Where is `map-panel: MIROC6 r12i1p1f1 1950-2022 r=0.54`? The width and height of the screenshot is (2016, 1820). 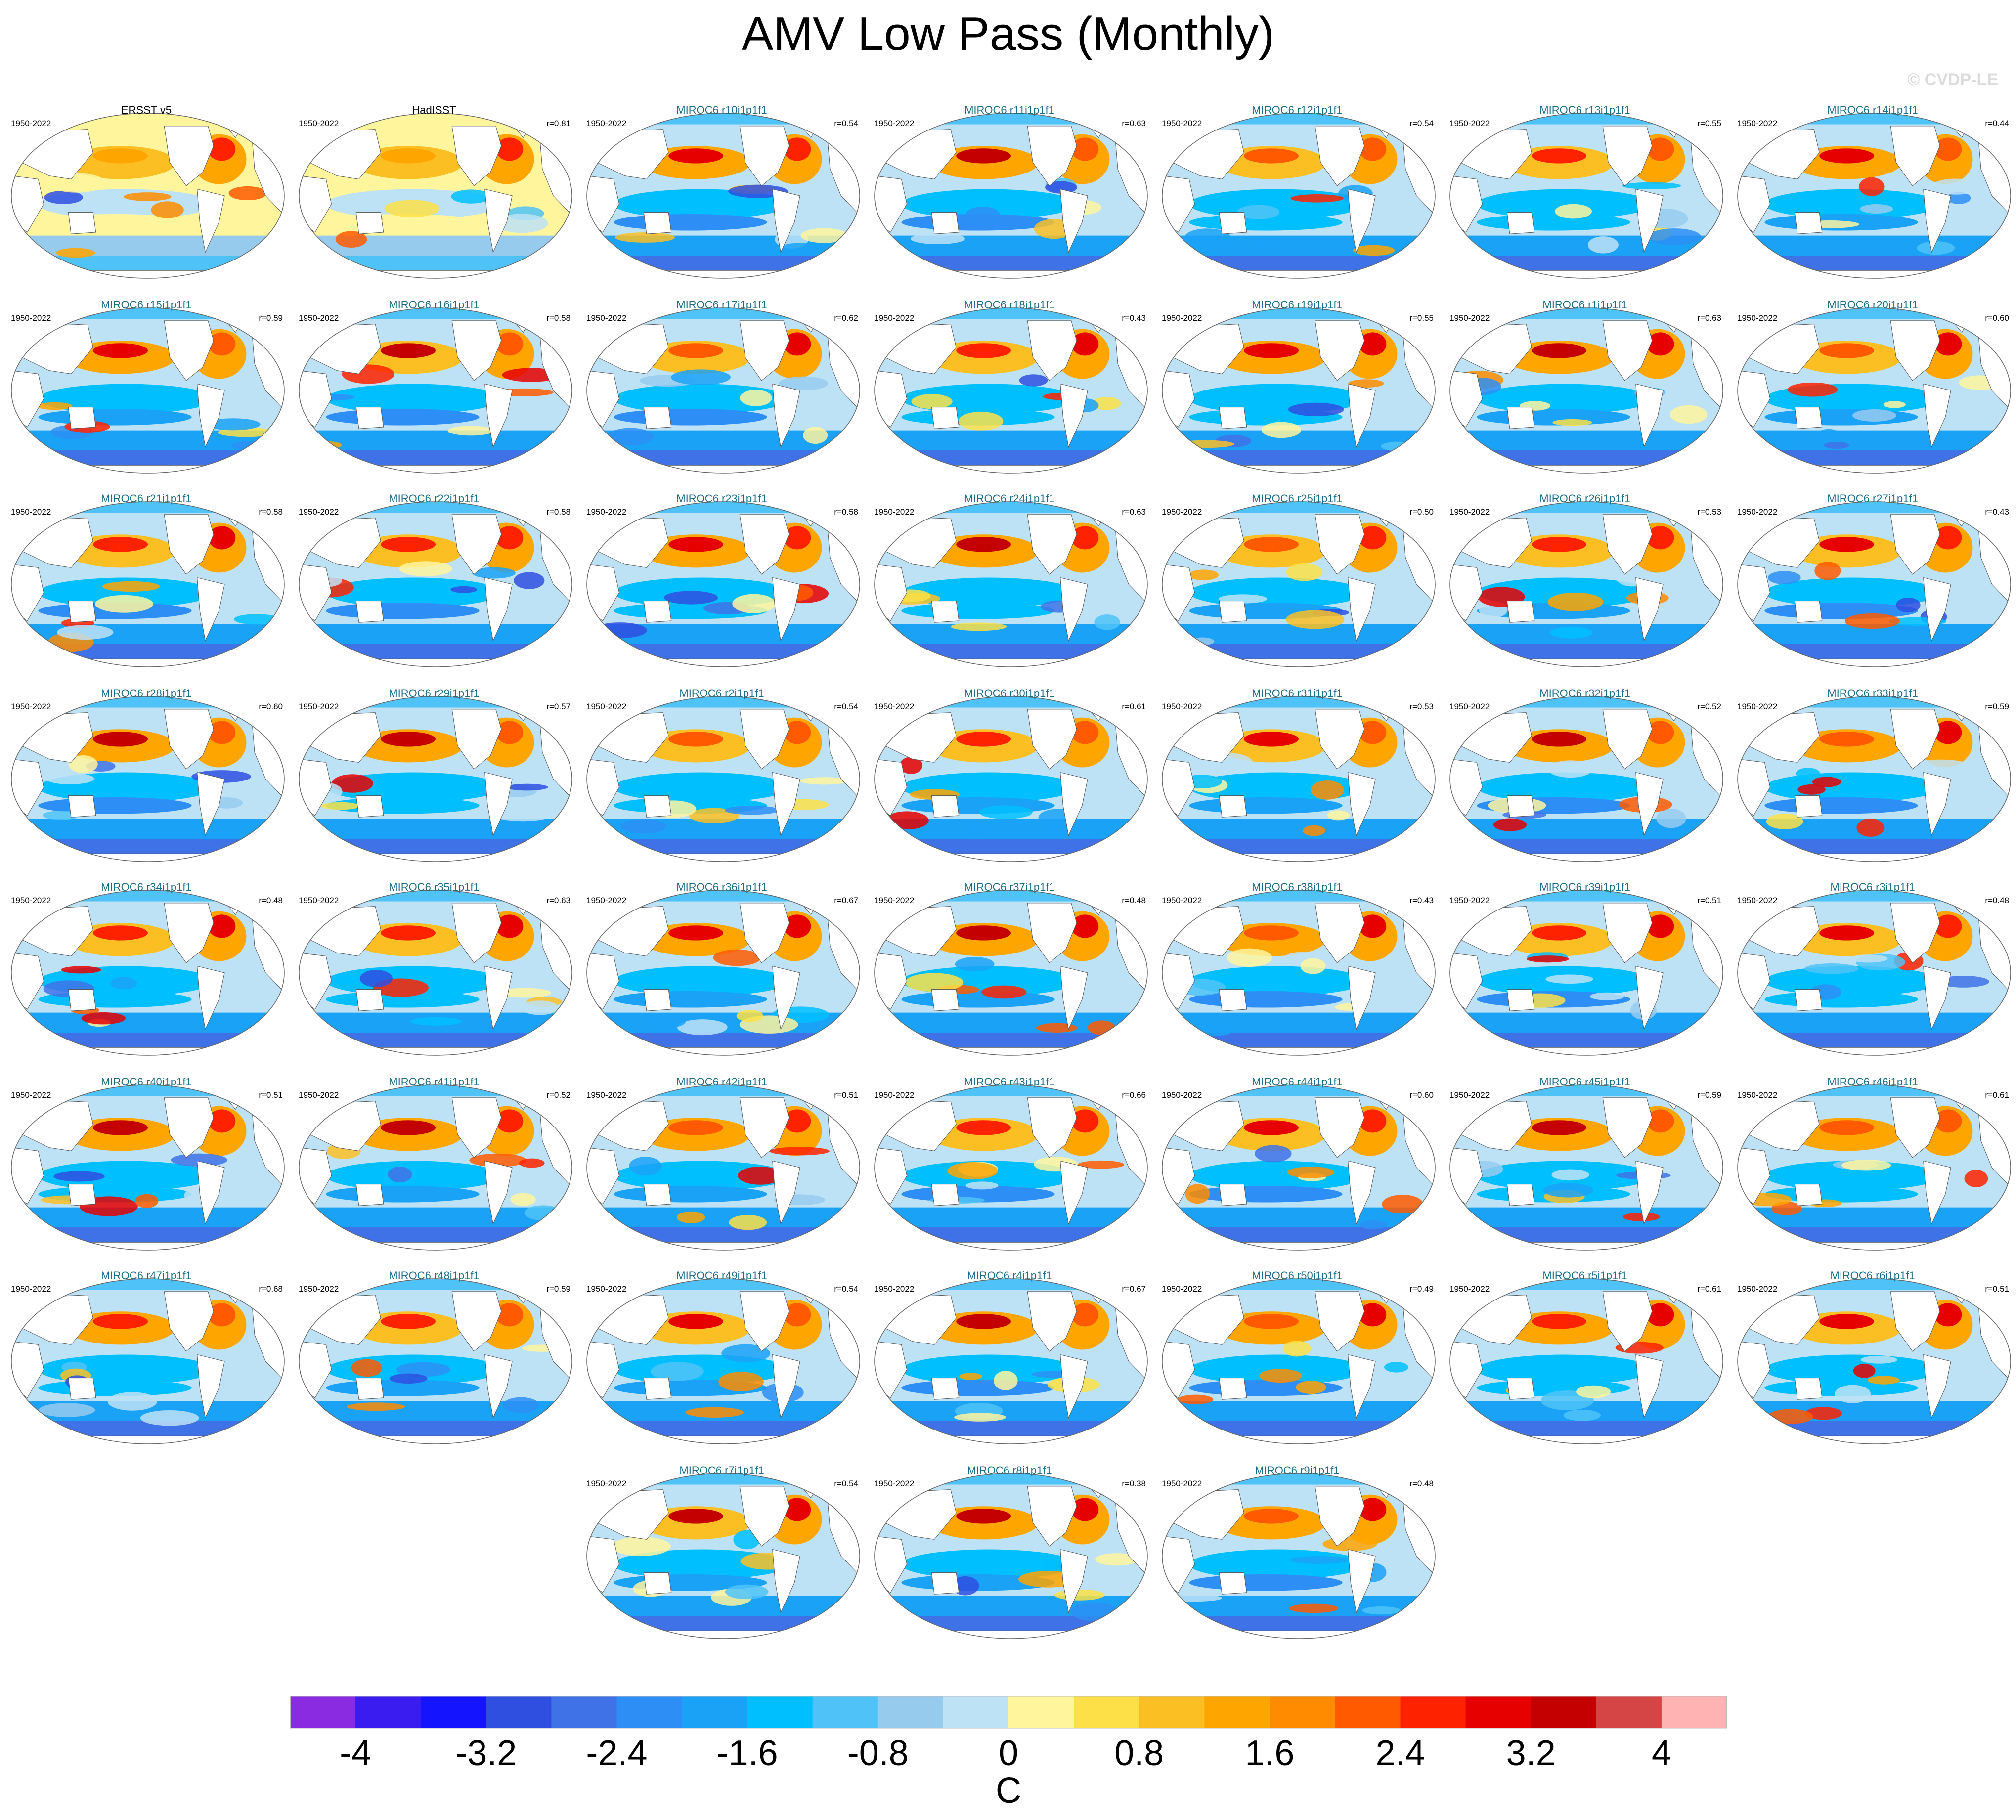
map-panel: MIROC6 r12i1p1f1 1950-2022 r=0.54 is located at coordinates (1298, 199).